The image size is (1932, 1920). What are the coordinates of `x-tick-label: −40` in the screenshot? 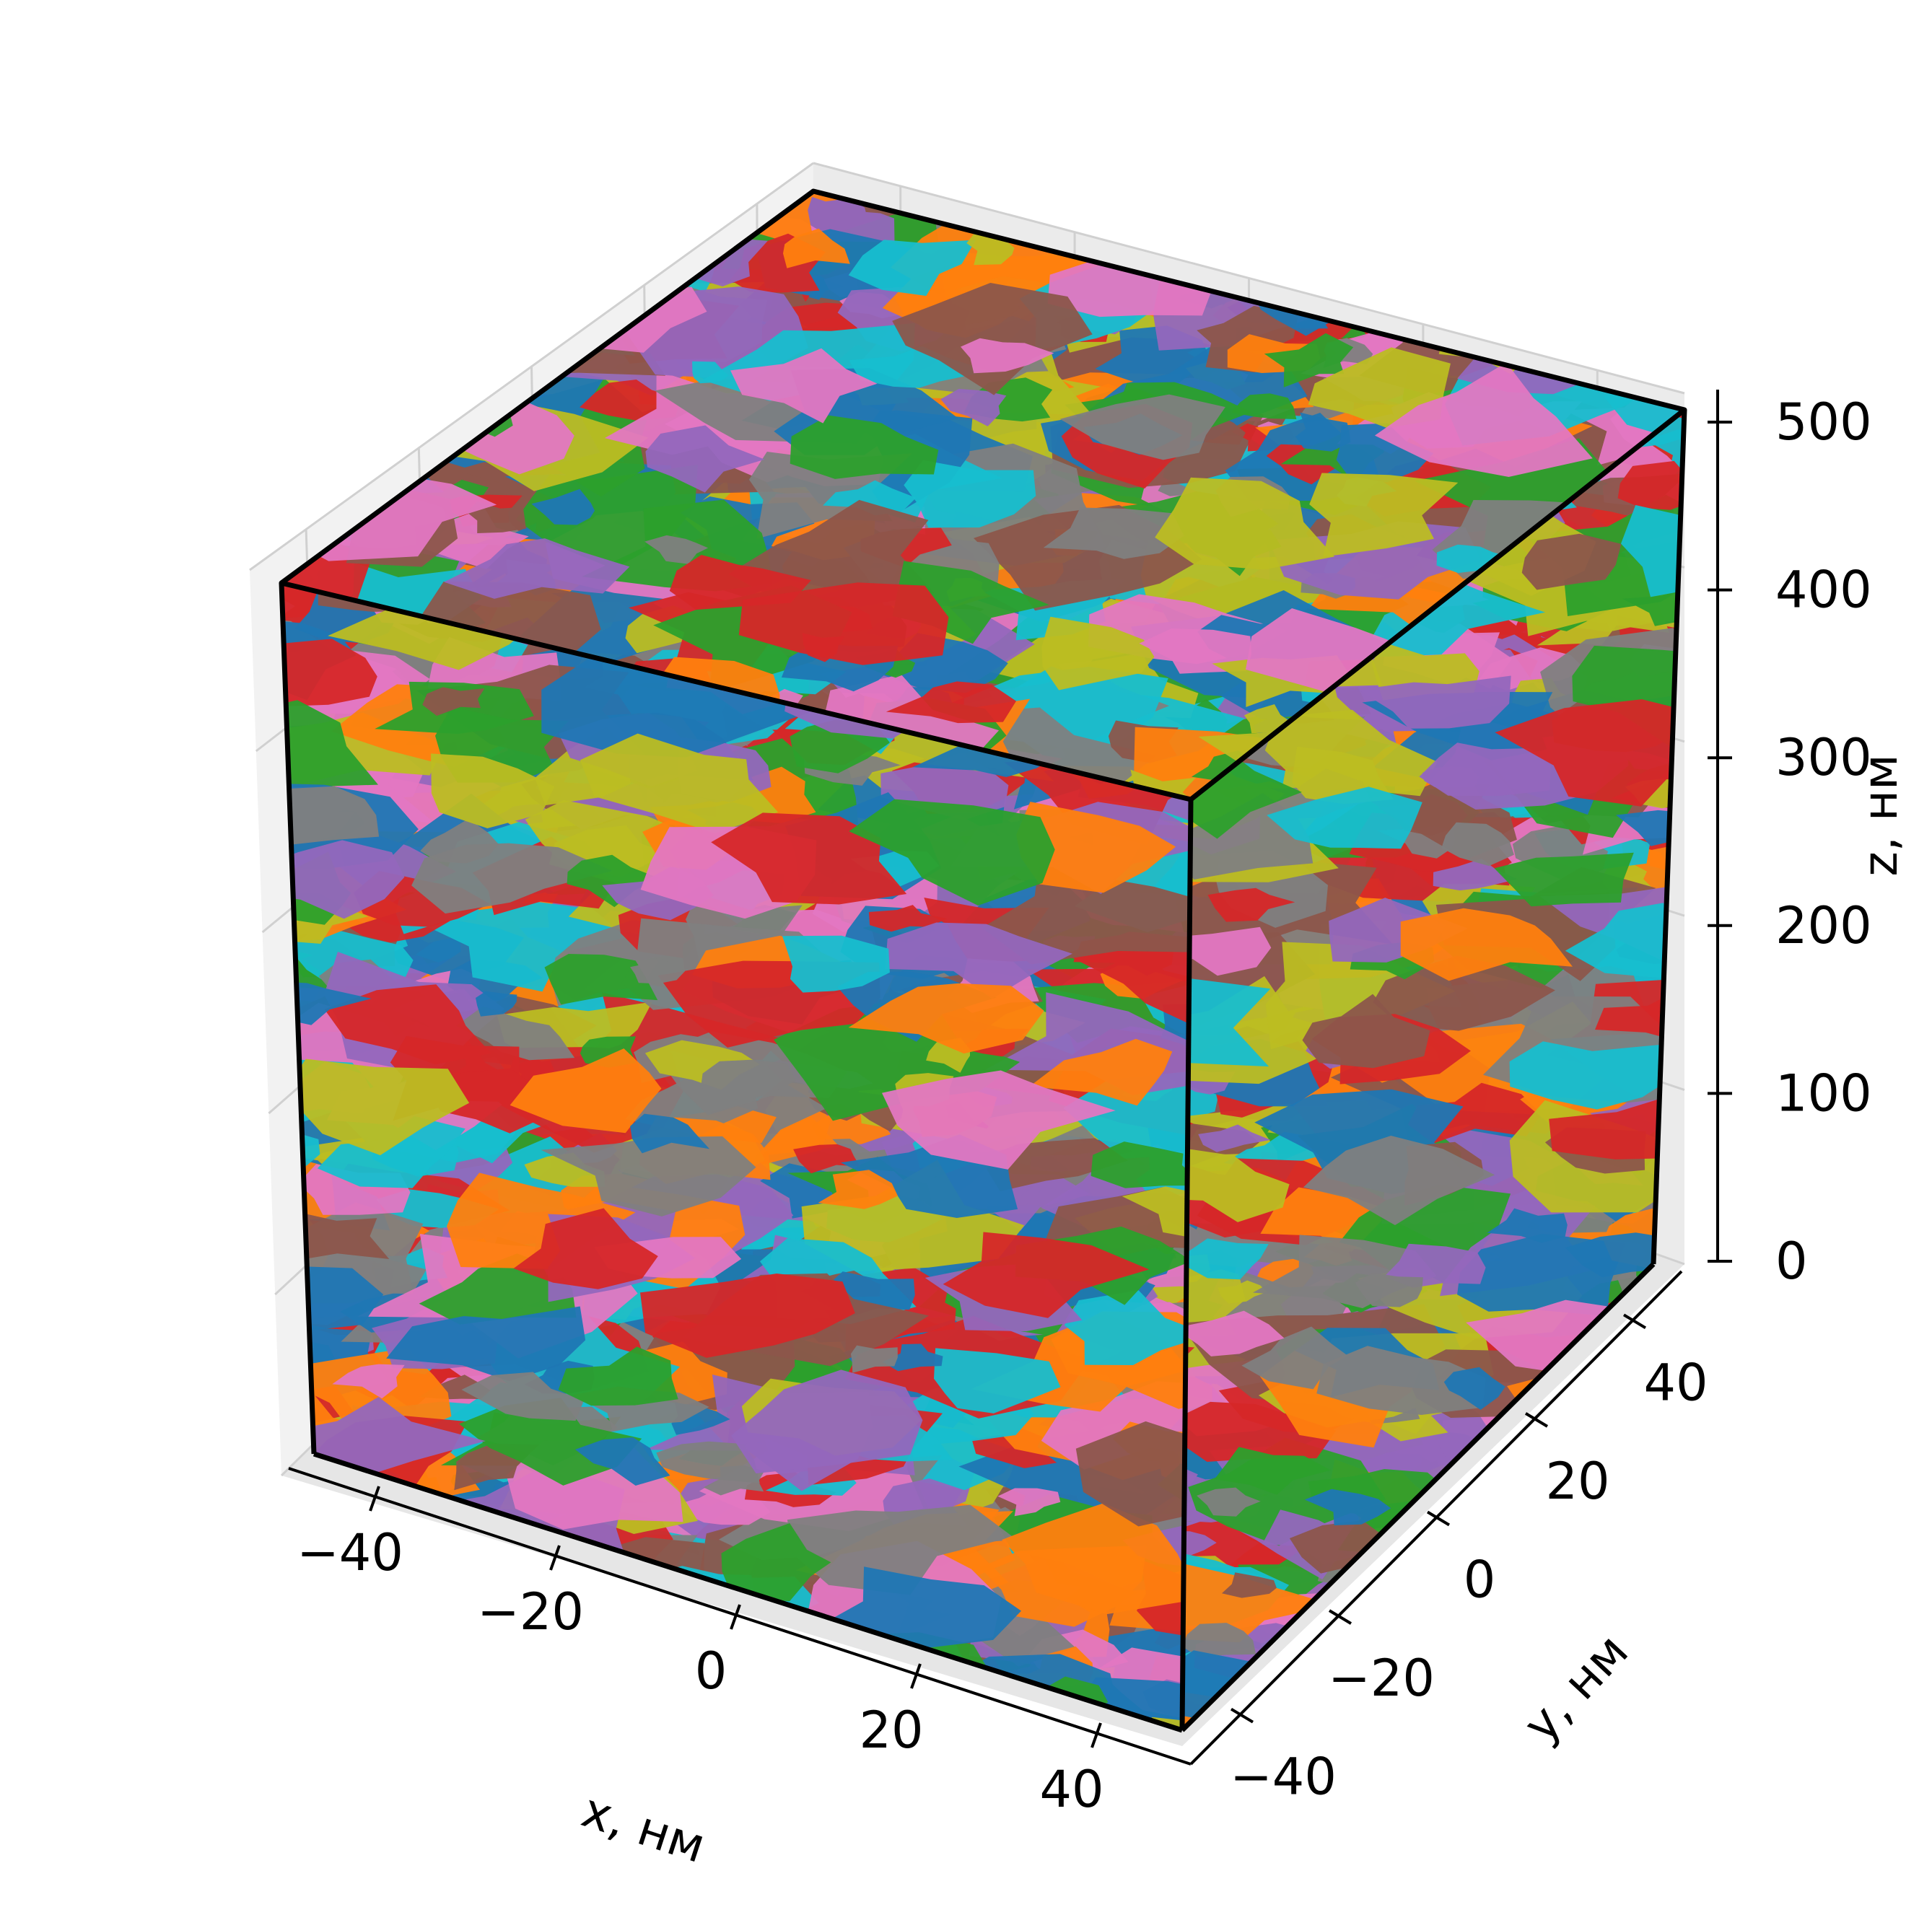 It's located at (350, 1552).